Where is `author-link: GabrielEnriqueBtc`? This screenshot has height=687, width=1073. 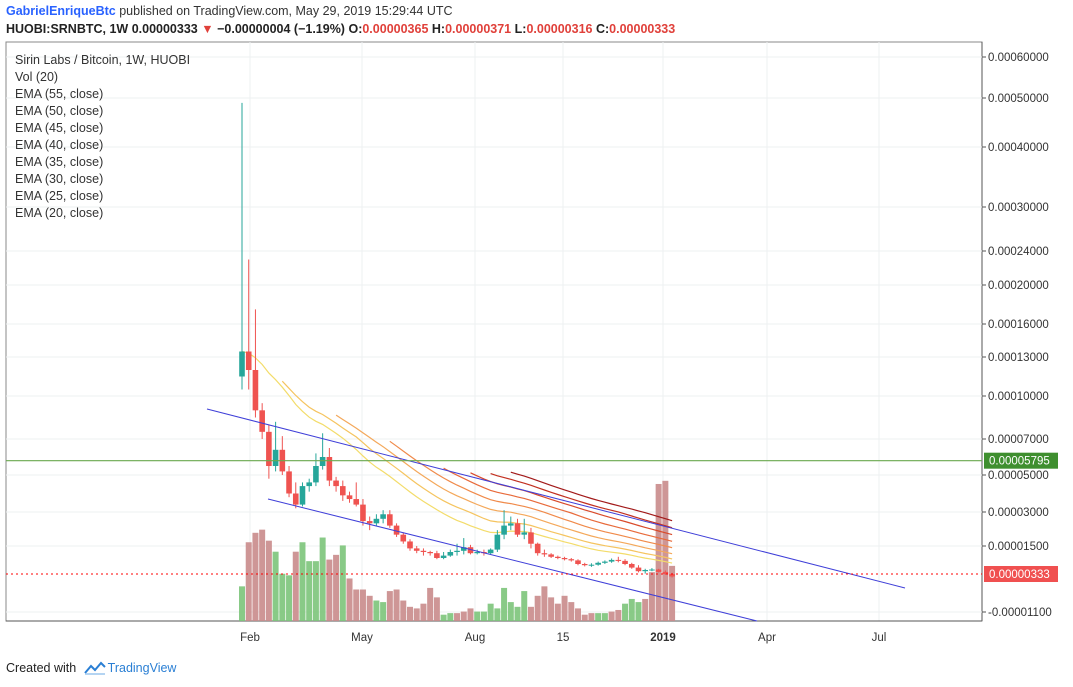
author-link: GabrielEnriqueBtc is located at coordinates (61, 11).